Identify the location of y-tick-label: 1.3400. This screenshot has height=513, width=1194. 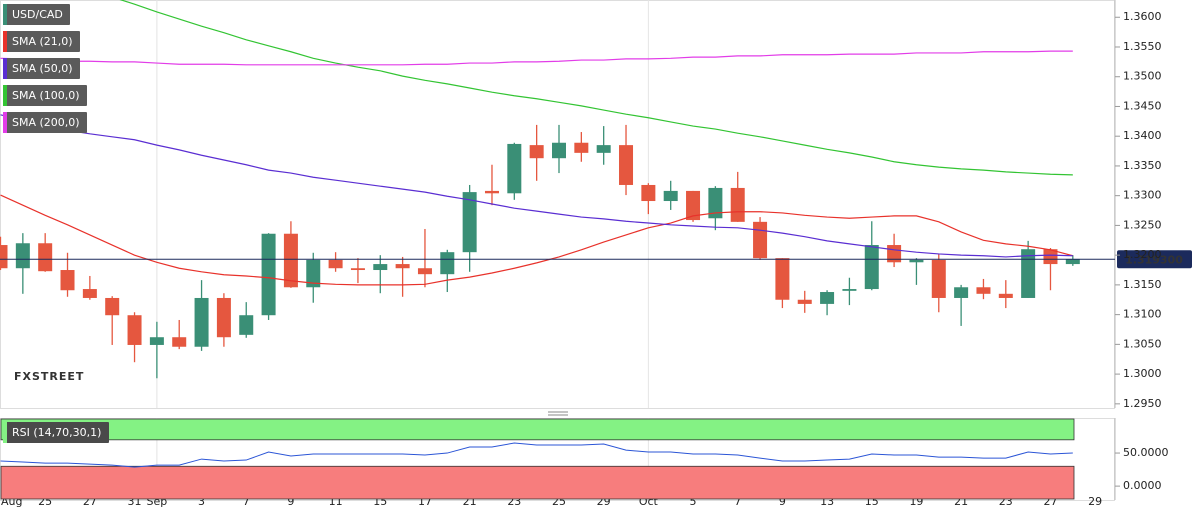
(1142, 135).